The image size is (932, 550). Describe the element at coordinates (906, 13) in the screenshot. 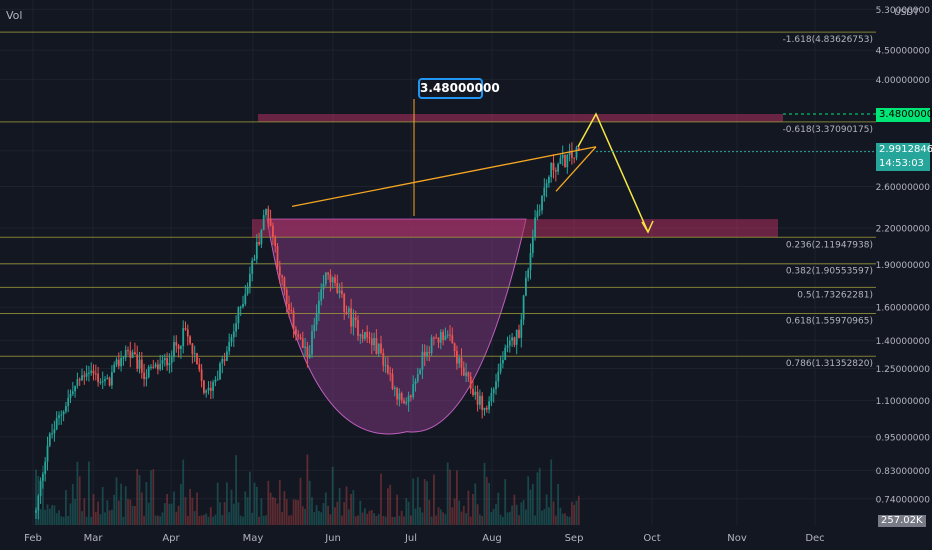

I see `currency-unit-label: USDT` at that location.